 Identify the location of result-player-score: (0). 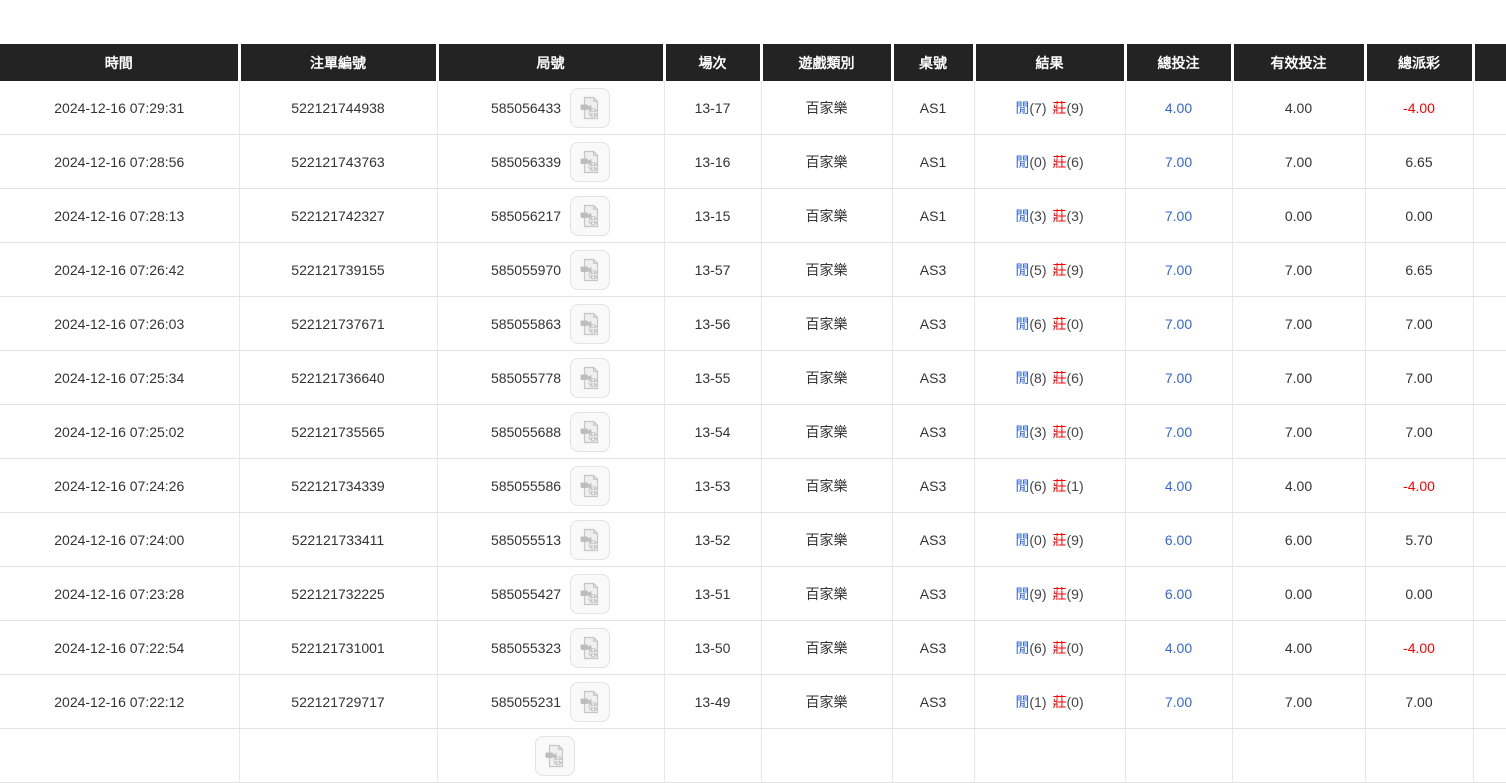
(1038, 161).